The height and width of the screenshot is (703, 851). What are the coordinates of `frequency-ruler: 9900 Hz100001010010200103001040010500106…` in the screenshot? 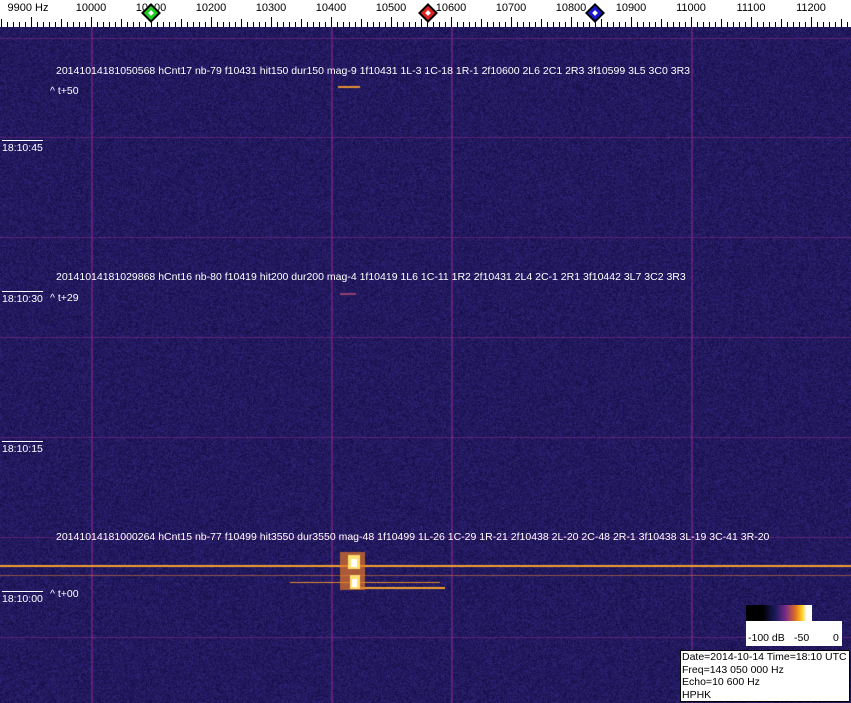 It's located at (425, 13).